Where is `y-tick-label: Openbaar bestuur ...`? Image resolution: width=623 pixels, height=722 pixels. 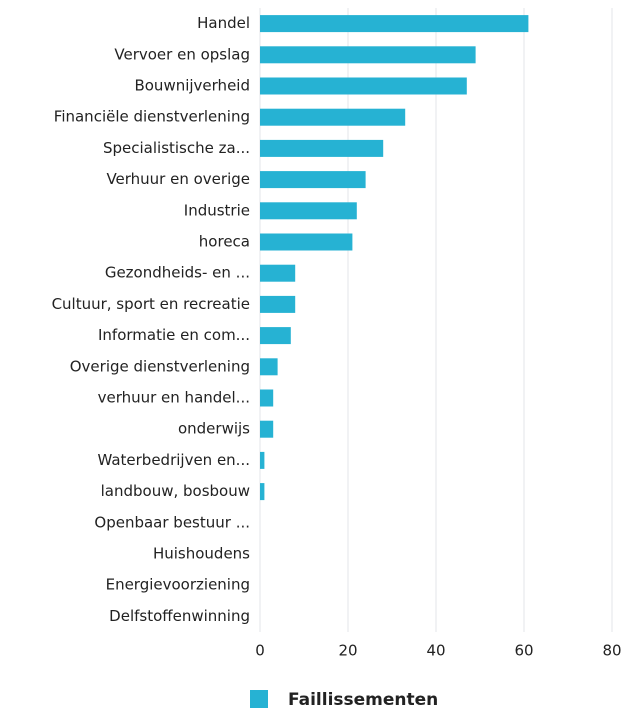
y-tick-label: Openbaar bestuur ... is located at coordinates (172, 522).